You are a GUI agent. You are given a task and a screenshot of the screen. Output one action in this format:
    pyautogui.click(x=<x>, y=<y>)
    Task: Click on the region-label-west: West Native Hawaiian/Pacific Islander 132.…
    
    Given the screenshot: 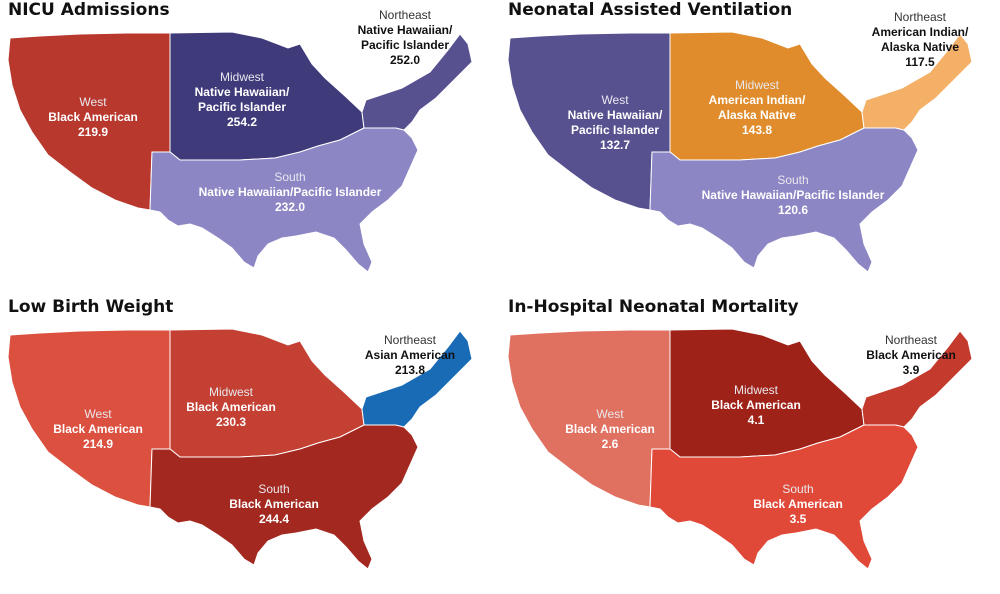 What is the action you would take?
    pyautogui.click(x=615, y=123)
    